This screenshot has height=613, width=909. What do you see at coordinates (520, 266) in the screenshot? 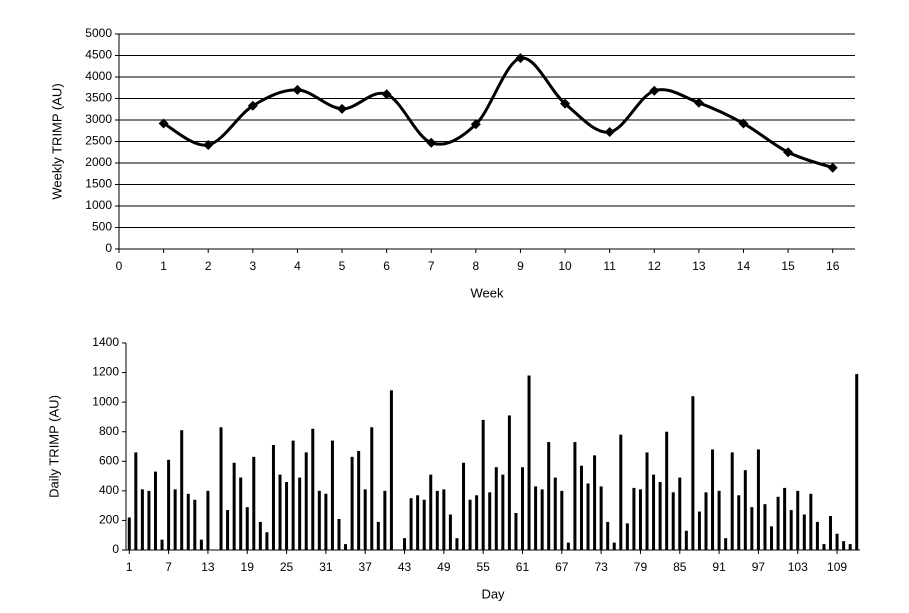
I see `x-tick-label: 9` at bounding box center [520, 266].